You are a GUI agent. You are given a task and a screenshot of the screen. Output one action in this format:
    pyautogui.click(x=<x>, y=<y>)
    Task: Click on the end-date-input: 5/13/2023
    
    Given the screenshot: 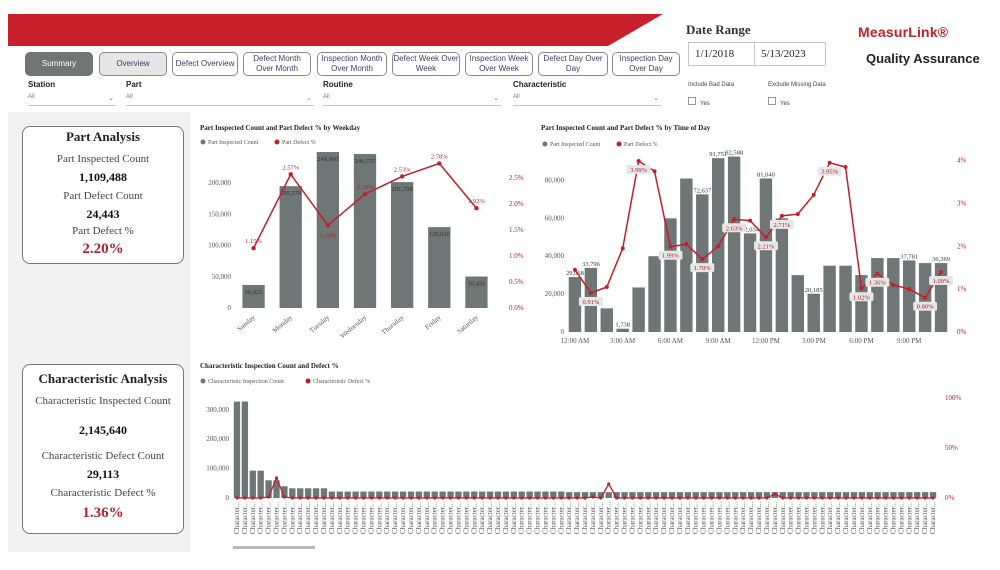 What is the action you would take?
    pyautogui.click(x=790, y=54)
    